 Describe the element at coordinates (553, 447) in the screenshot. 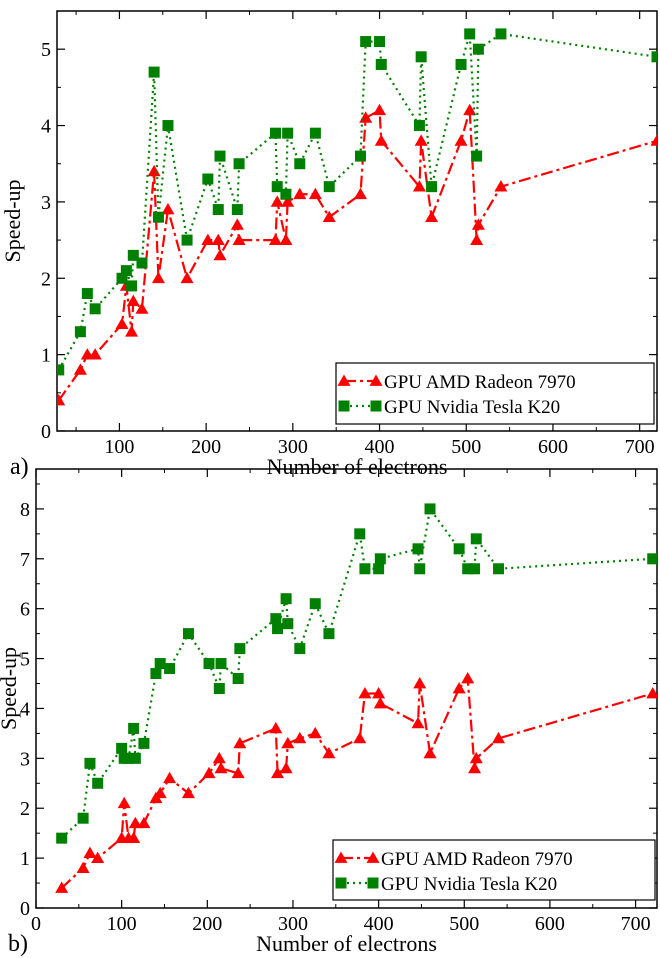

I see `x-tick-label: 600` at that location.